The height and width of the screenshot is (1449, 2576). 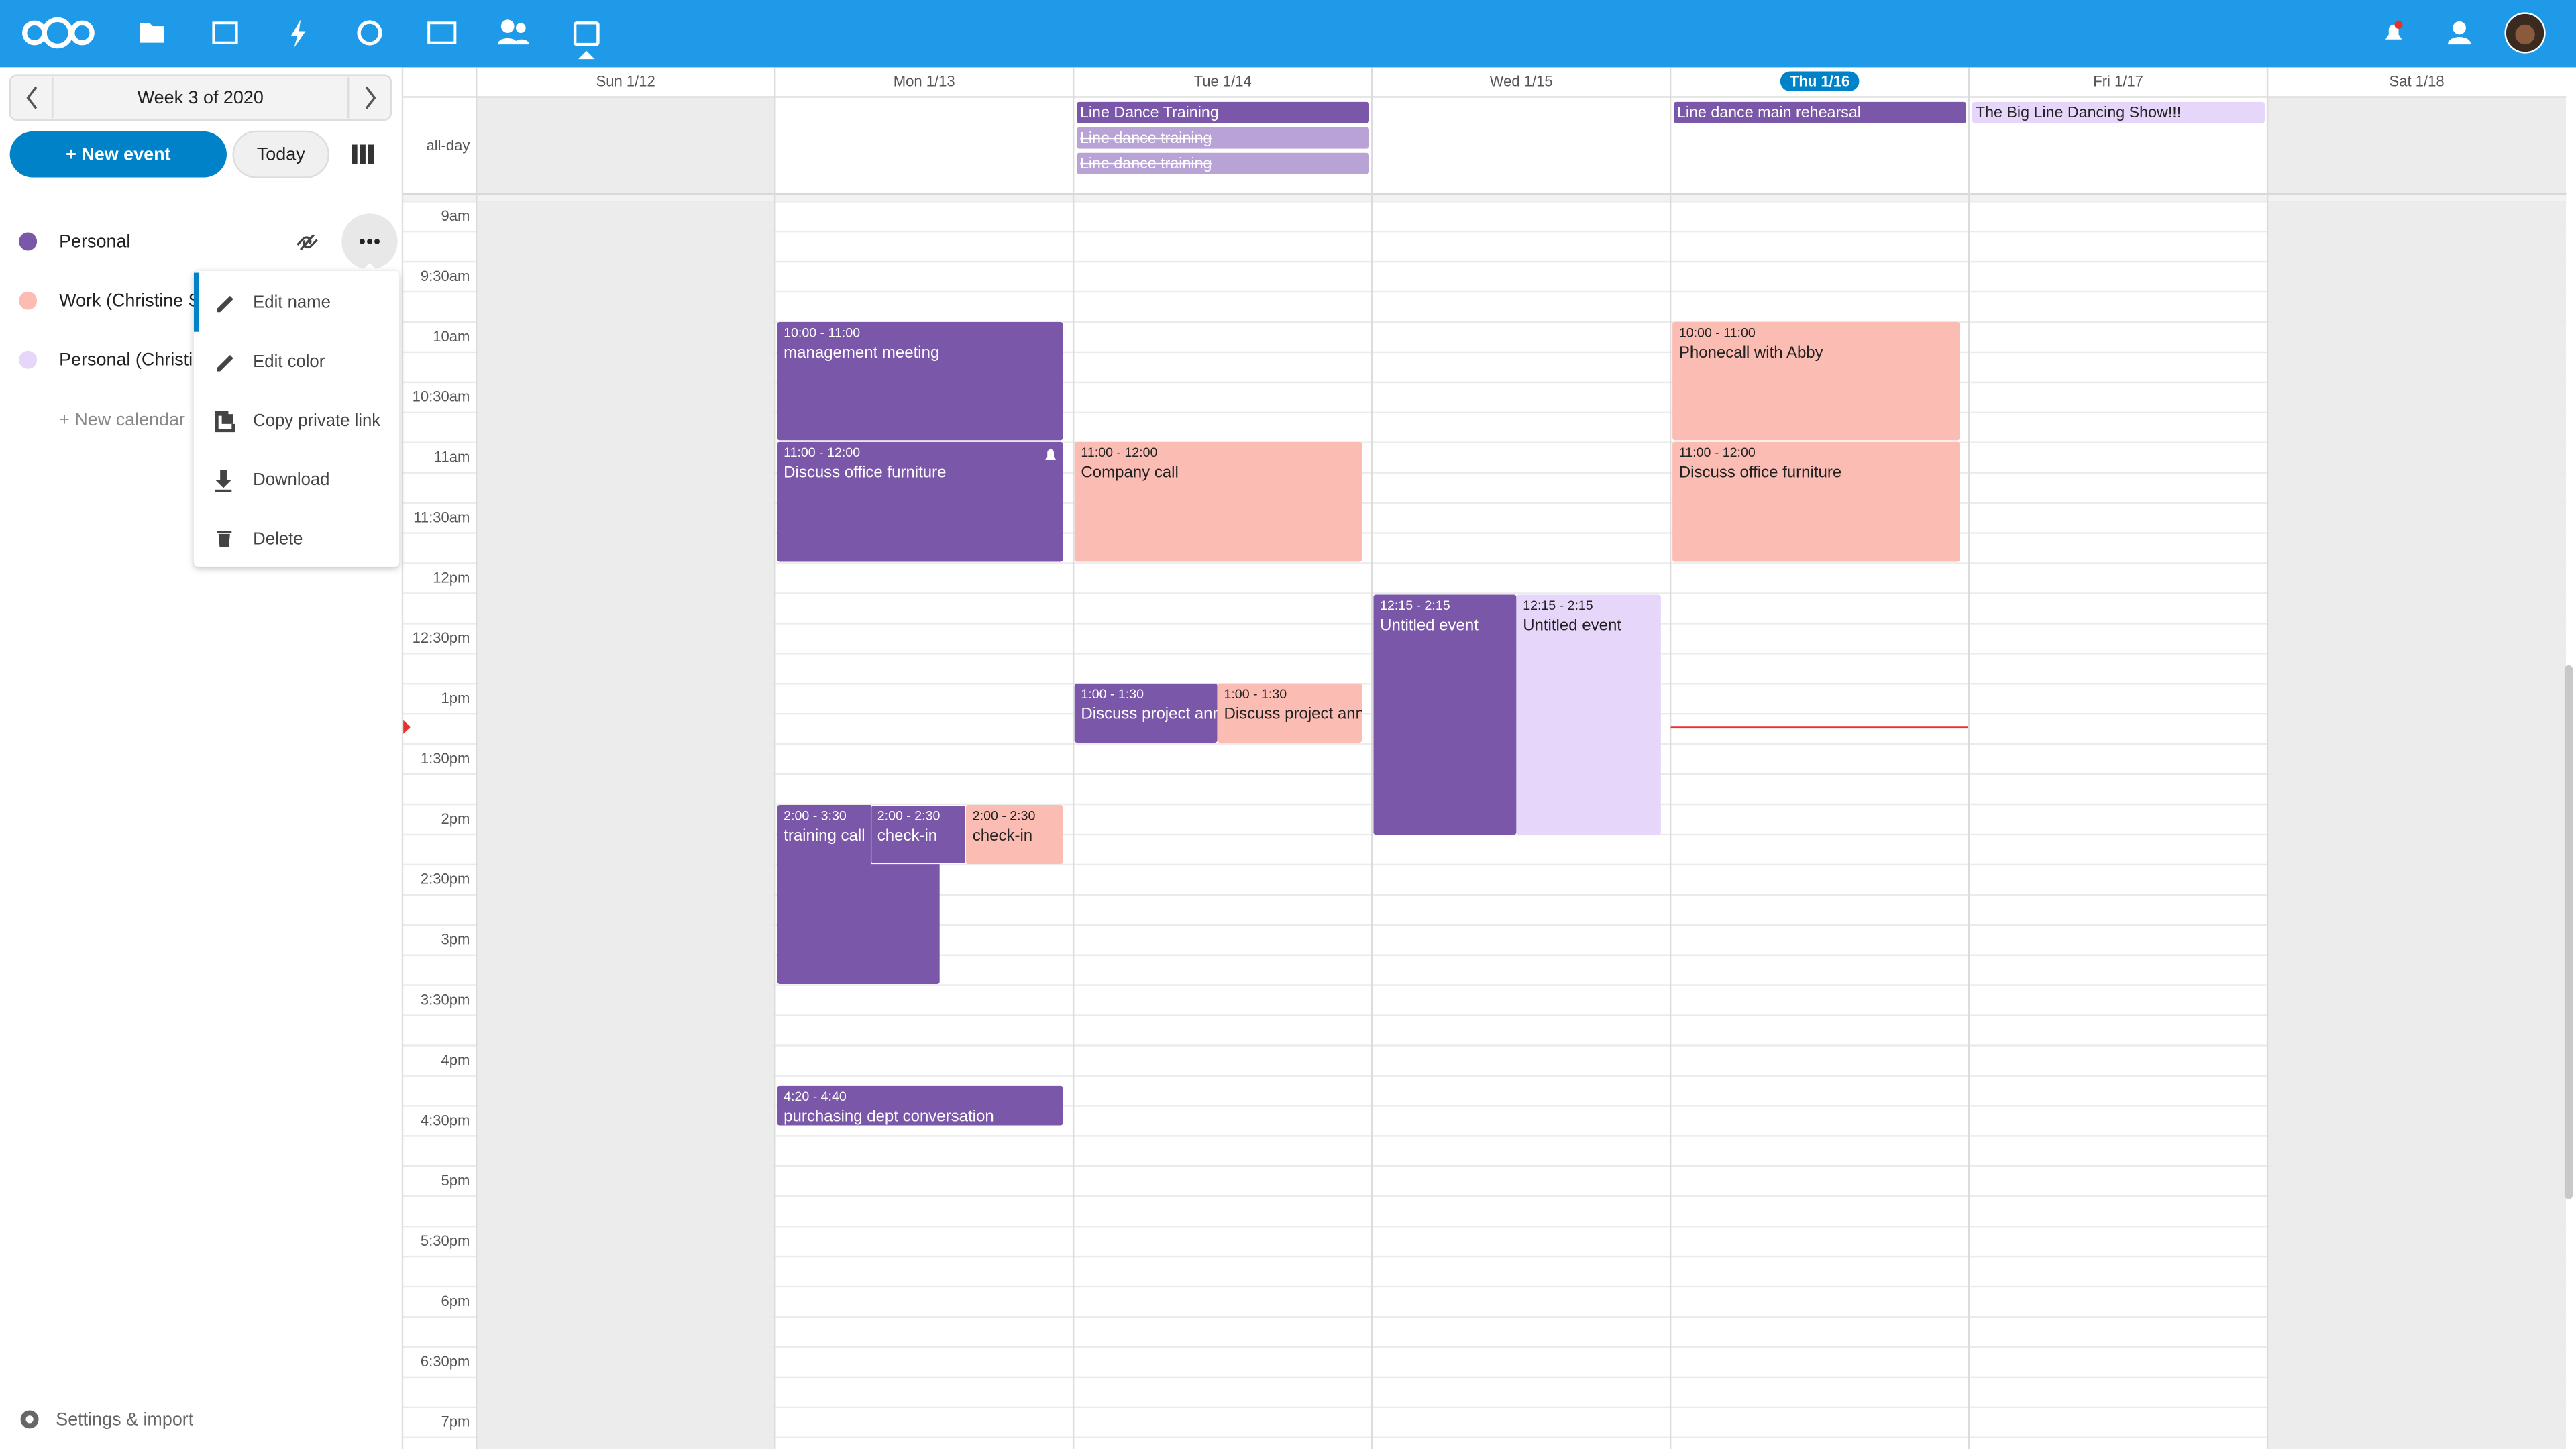 I want to click on event-title: The Big Line Dancing Show!!!, so click(x=2078, y=112).